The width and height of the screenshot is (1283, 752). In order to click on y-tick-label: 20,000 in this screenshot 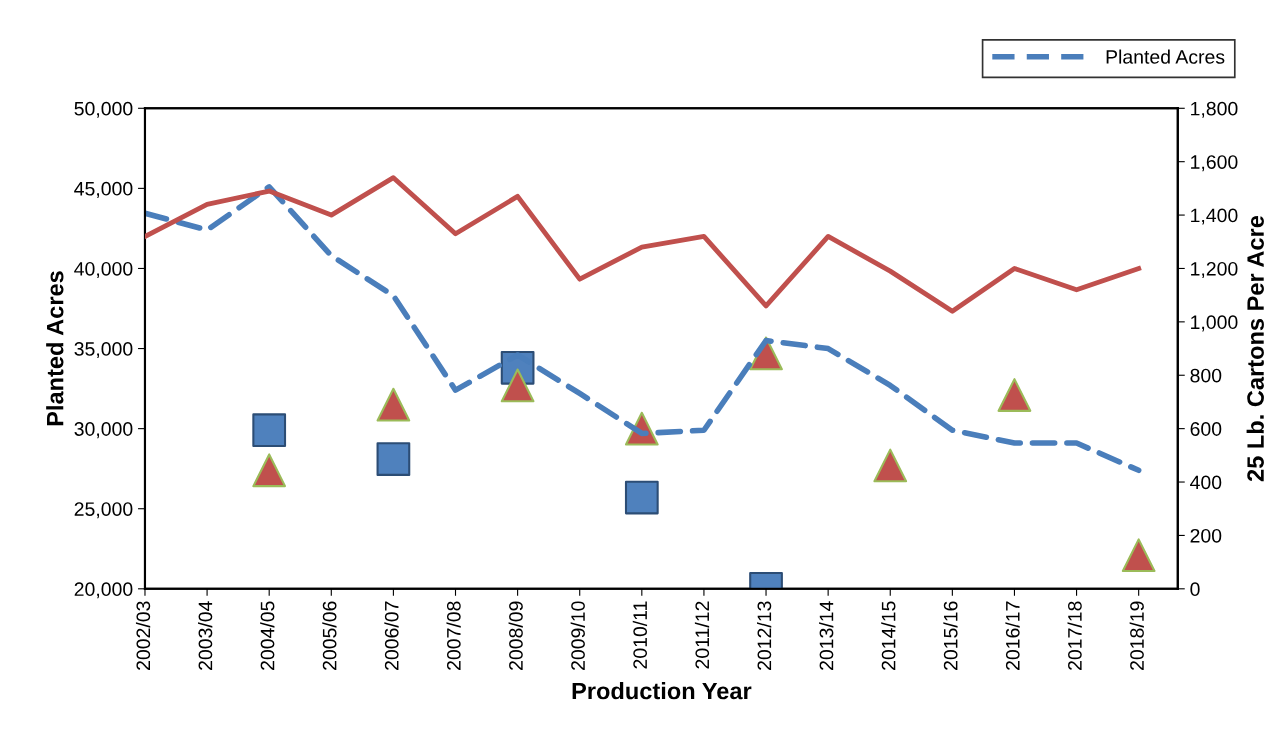, I will do `click(103, 590)`.